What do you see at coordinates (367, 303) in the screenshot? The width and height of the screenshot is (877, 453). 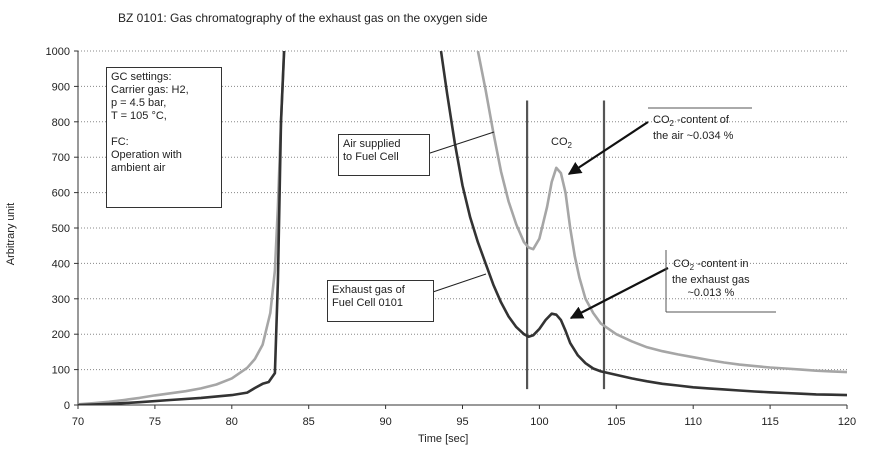 I see `exhaust-line-2: Fuel Cell 0101` at bounding box center [367, 303].